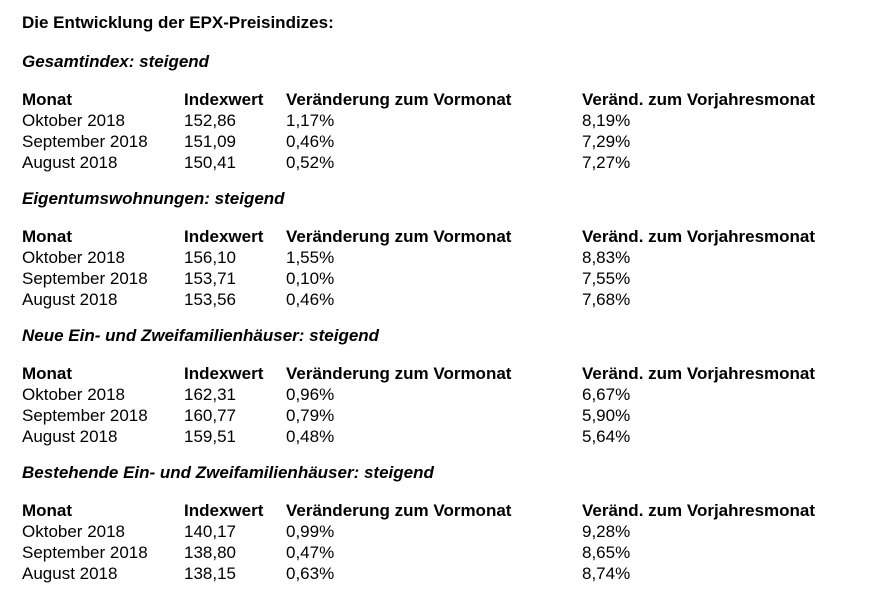 The image size is (887, 603). I want to click on cell-index: 159,51, so click(210, 436).